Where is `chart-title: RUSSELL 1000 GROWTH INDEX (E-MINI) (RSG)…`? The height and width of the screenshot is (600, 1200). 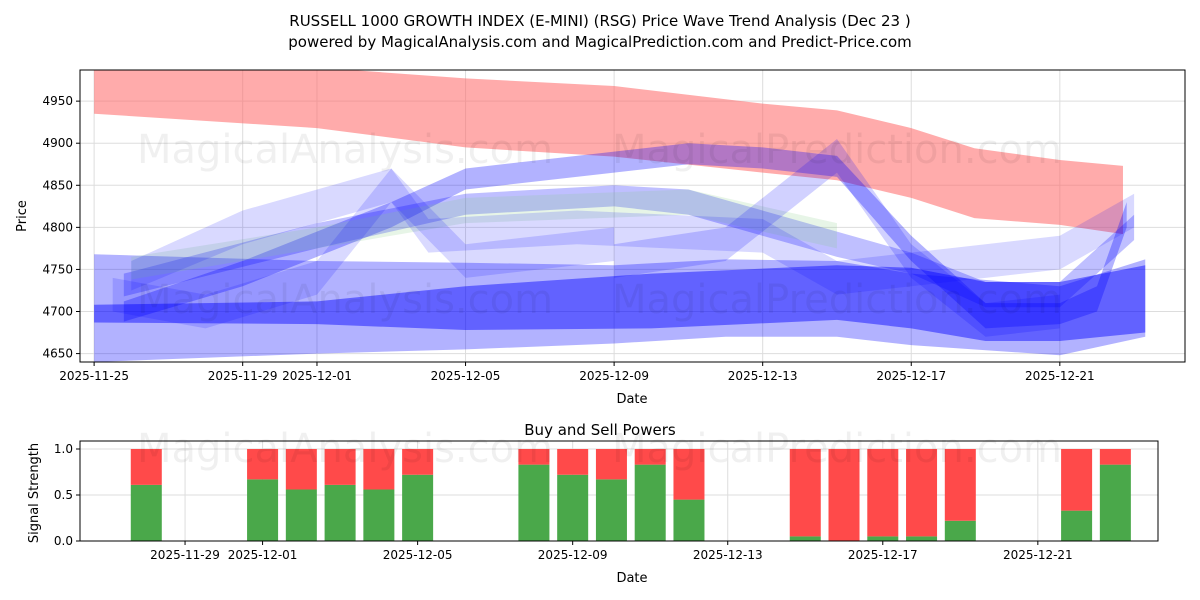 chart-title: RUSSELL 1000 GROWTH INDEX (E-MINI) (RSG)… is located at coordinates (599, 21).